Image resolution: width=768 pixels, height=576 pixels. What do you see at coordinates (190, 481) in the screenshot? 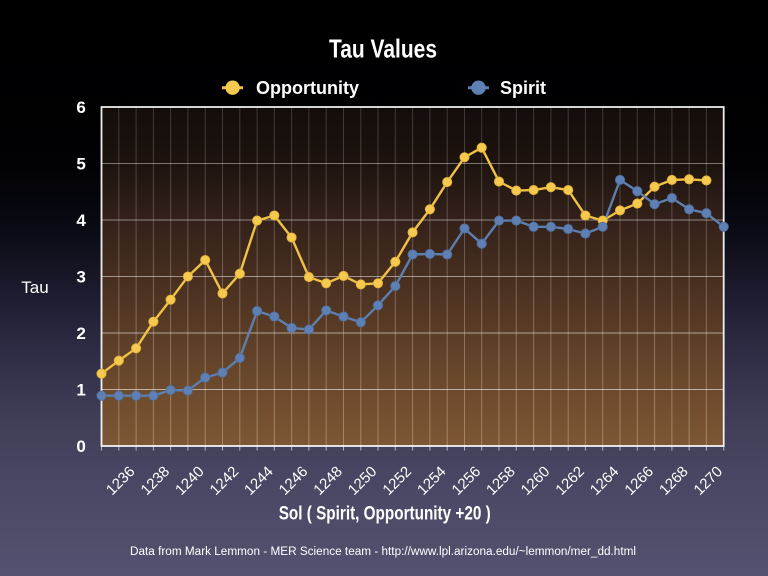
I see `svg-text: 1240` at bounding box center [190, 481].